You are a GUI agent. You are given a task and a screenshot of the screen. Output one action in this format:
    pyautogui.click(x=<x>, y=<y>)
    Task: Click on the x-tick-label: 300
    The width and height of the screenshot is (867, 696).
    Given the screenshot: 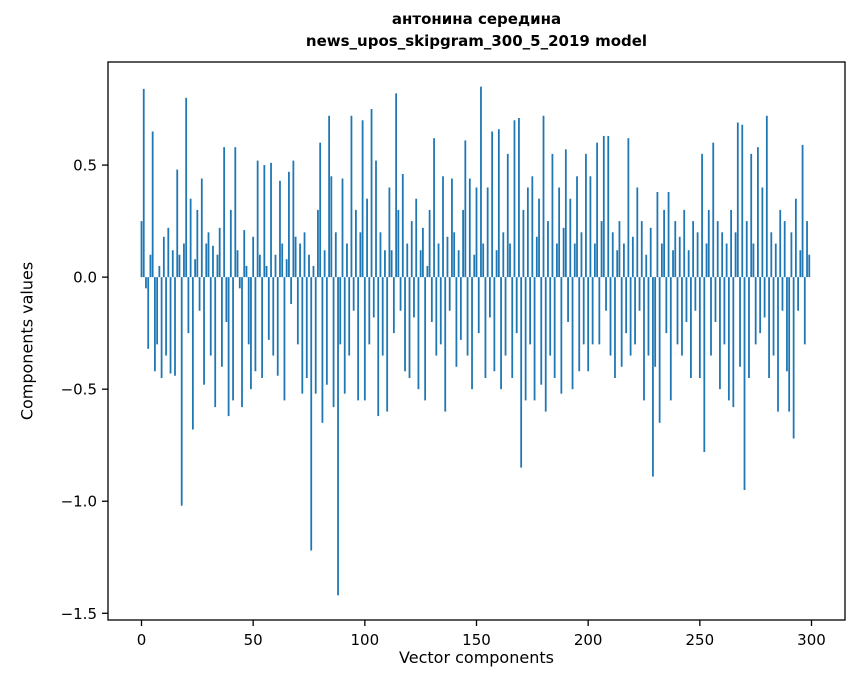 What is the action you would take?
    pyautogui.click(x=811, y=640)
    